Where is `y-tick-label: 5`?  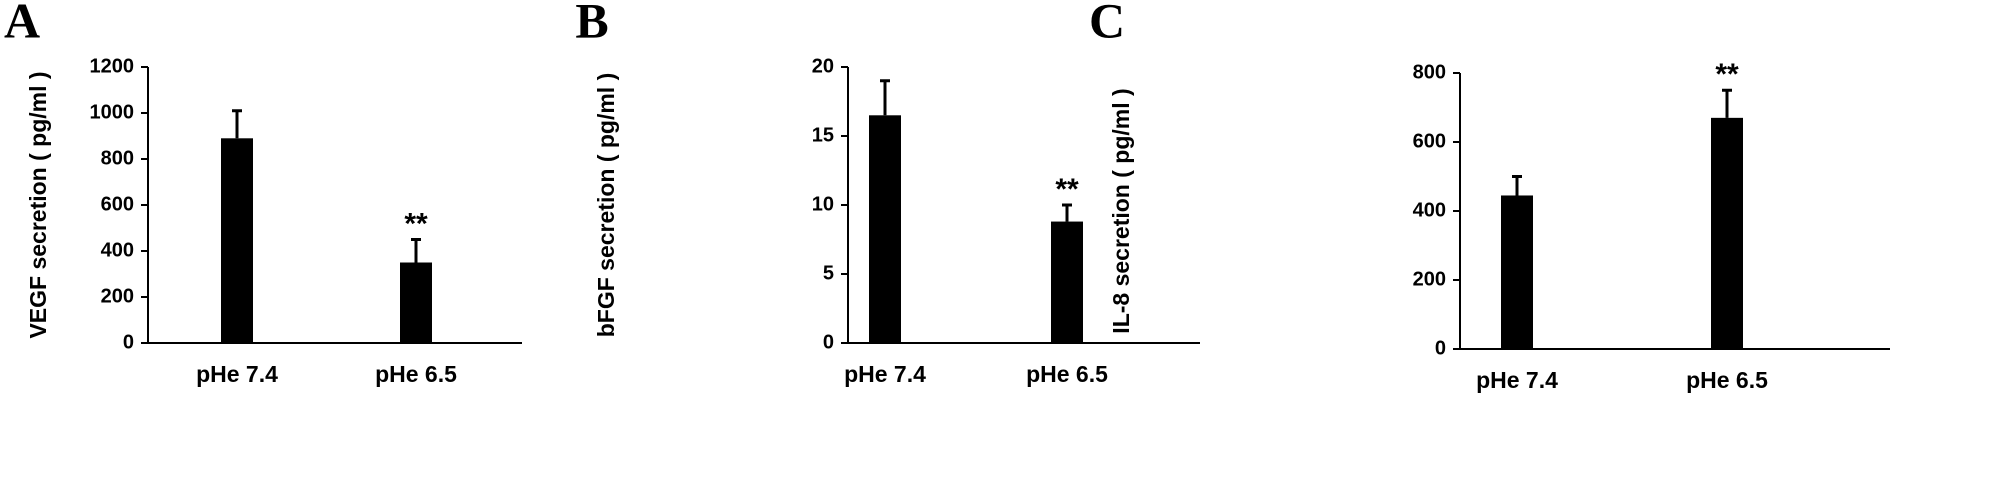
y-tick-label: 5 is located at coordinates (828, 273).